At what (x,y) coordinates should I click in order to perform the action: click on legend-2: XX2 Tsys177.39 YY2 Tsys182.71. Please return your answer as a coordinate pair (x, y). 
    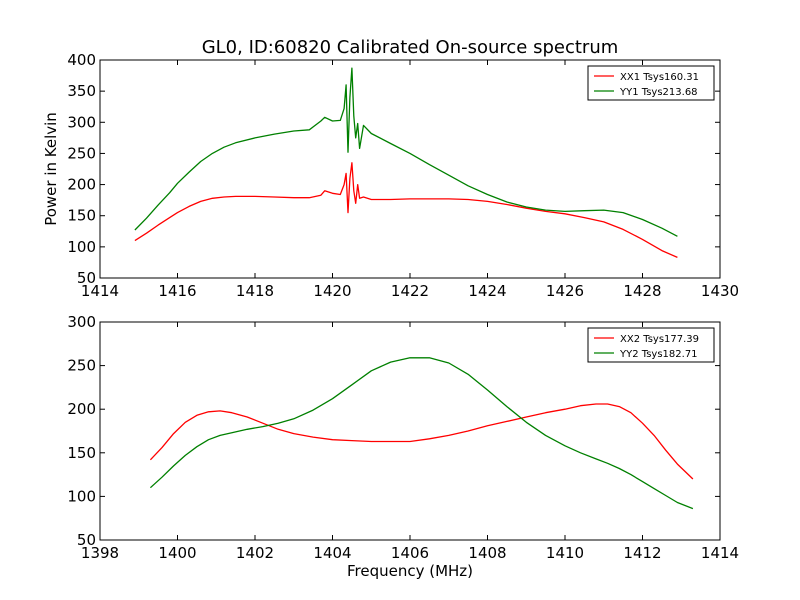
    Looking at the image, I should click on (651, 345).